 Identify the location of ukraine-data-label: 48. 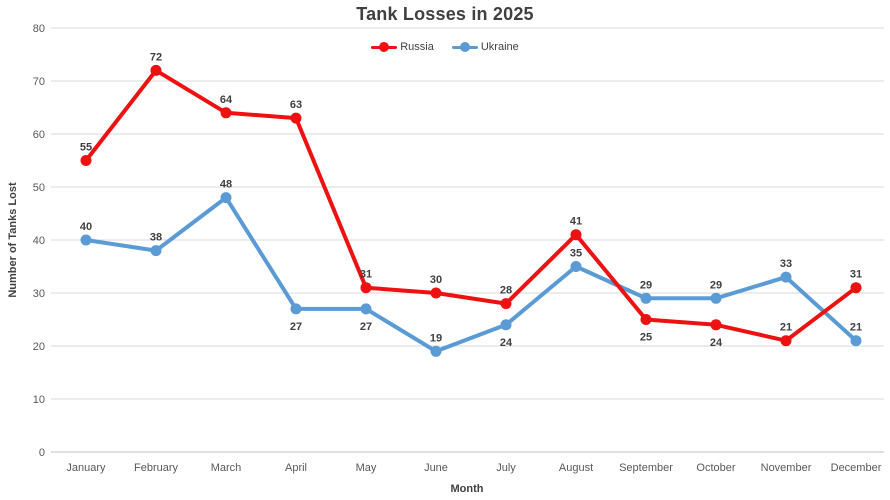
(226, 185).